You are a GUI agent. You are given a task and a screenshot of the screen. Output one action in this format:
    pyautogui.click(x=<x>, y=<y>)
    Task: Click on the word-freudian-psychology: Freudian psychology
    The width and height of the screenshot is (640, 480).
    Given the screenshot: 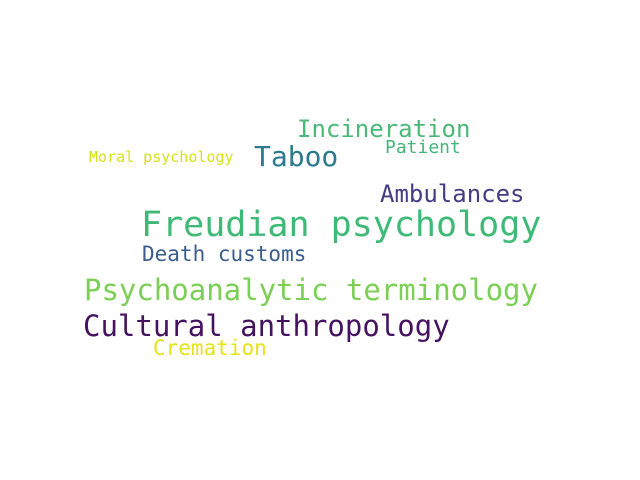 What is the action you would take?
    pyautogui.click(x=341, y=225)
    